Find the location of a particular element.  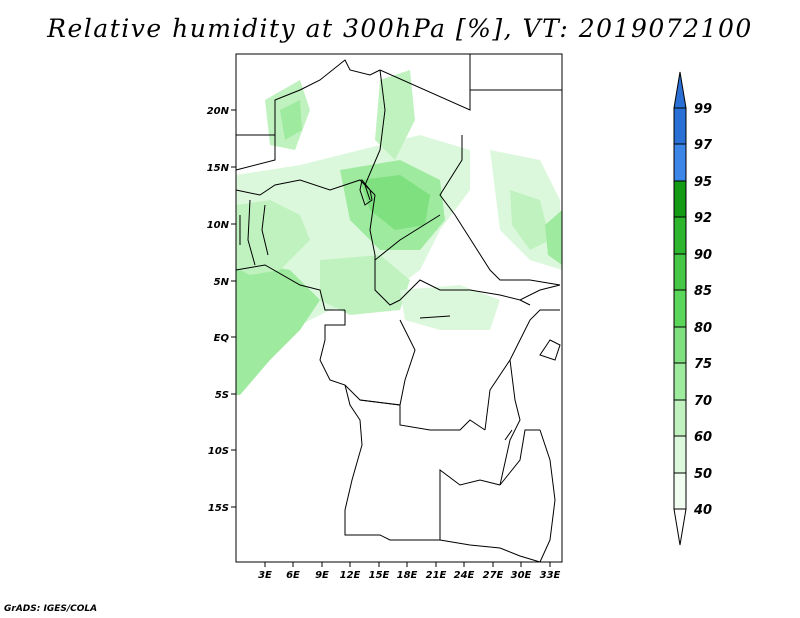

grads-credit: GrADS: IGES/COLA is located at coordinates (51, 609).